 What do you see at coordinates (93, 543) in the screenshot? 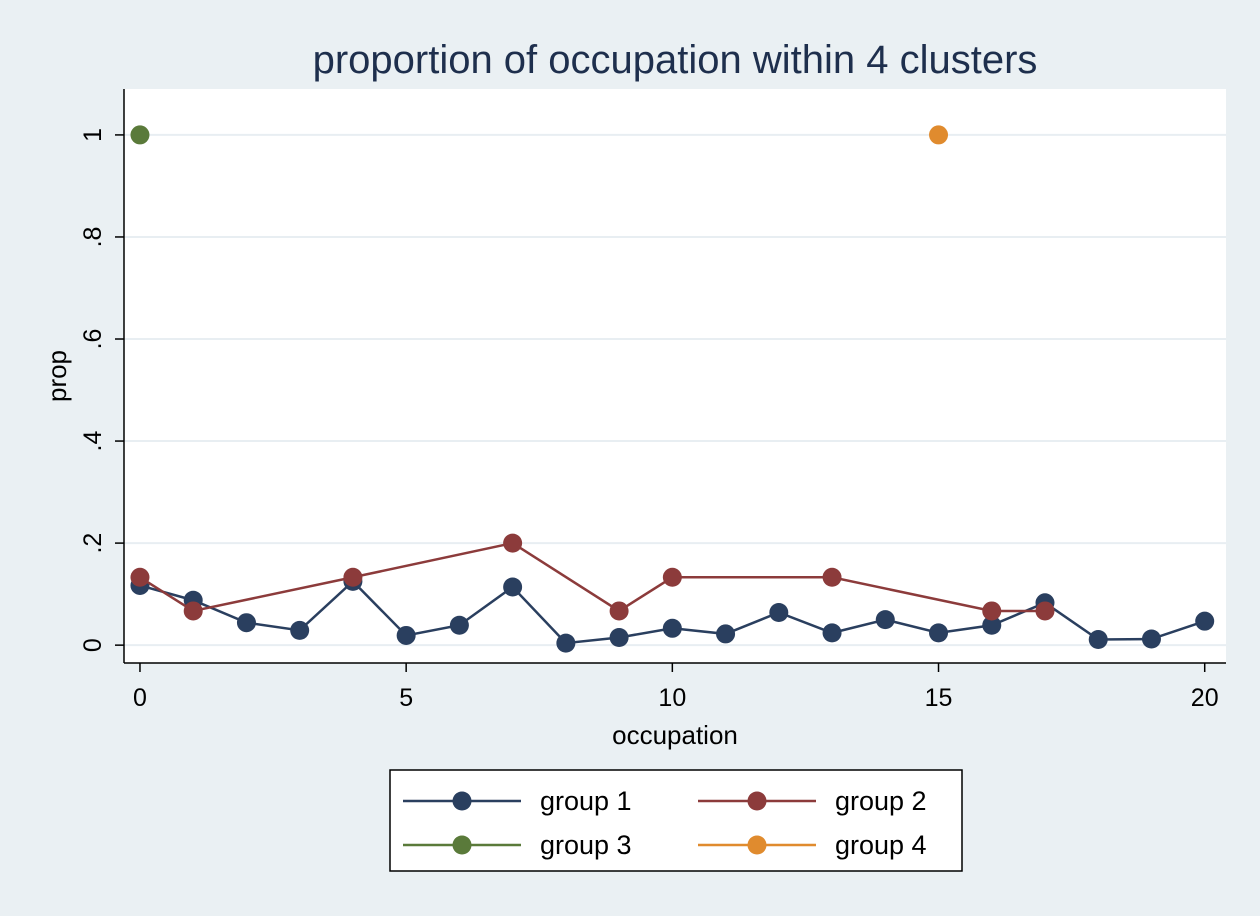
I see `y-tick-label: .2` at bounding box center [93, 543].